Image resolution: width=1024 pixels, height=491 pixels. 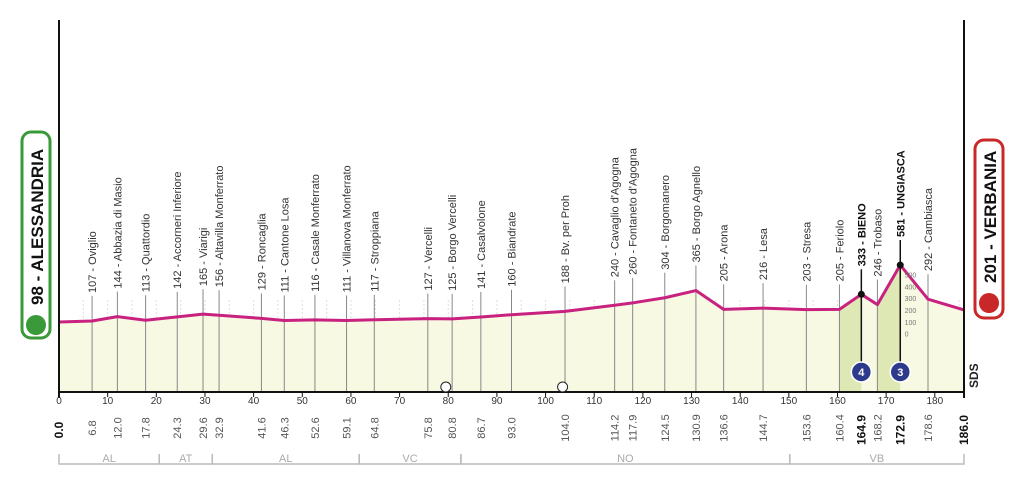 I want to click on km-label: 124.5, so click(x=666, y=428).